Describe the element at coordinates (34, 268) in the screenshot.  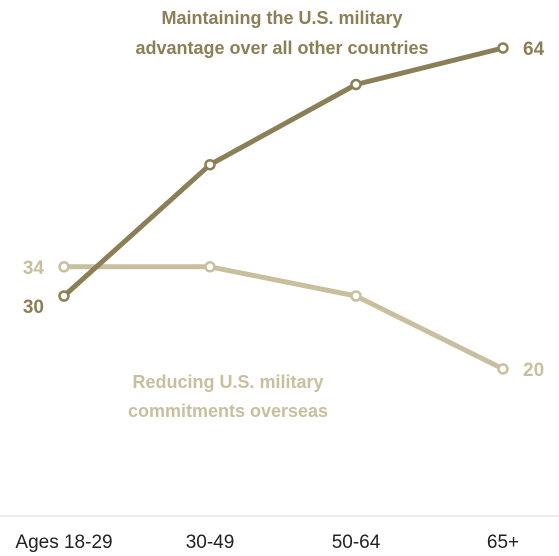
I see `data-label: 34` at that location.